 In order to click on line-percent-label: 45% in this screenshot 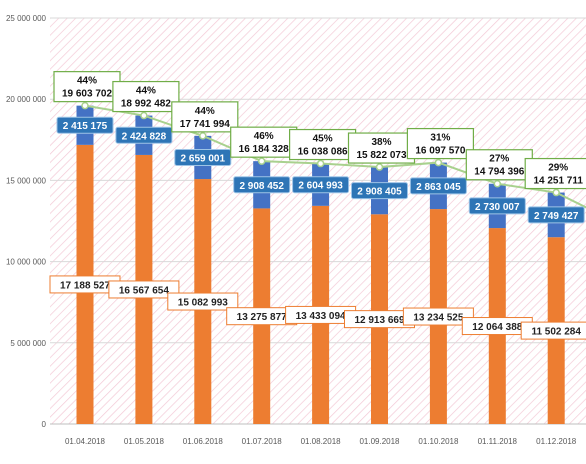, I will do `click(323, 139)`.